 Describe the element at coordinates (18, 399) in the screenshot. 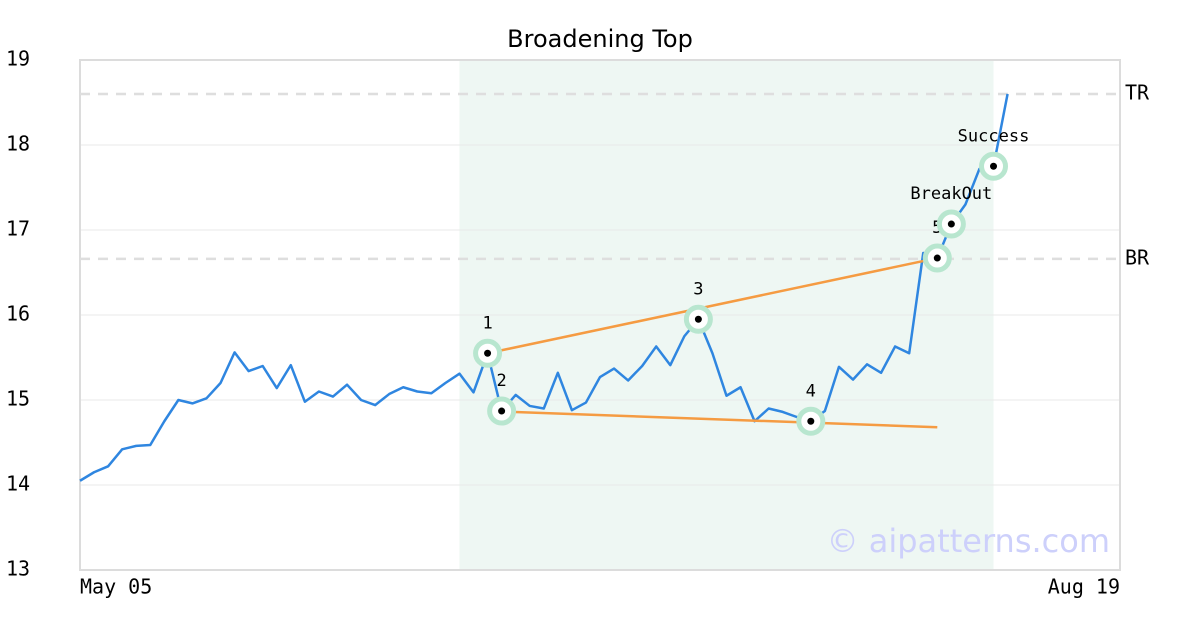

I see `y-tick-label: 15` at that location.